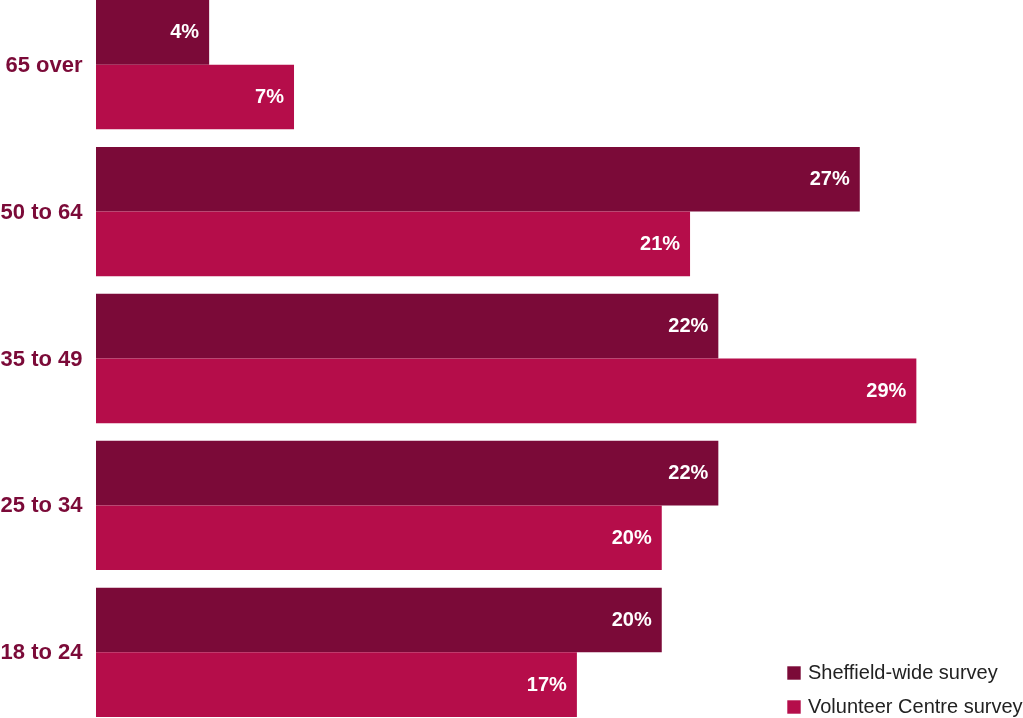 This screenshot has width=1023, height=718. What do you see at coordinates (270, 95) in the screenshot?
I see `data-label: 7%` at bounding box center [270, 95].